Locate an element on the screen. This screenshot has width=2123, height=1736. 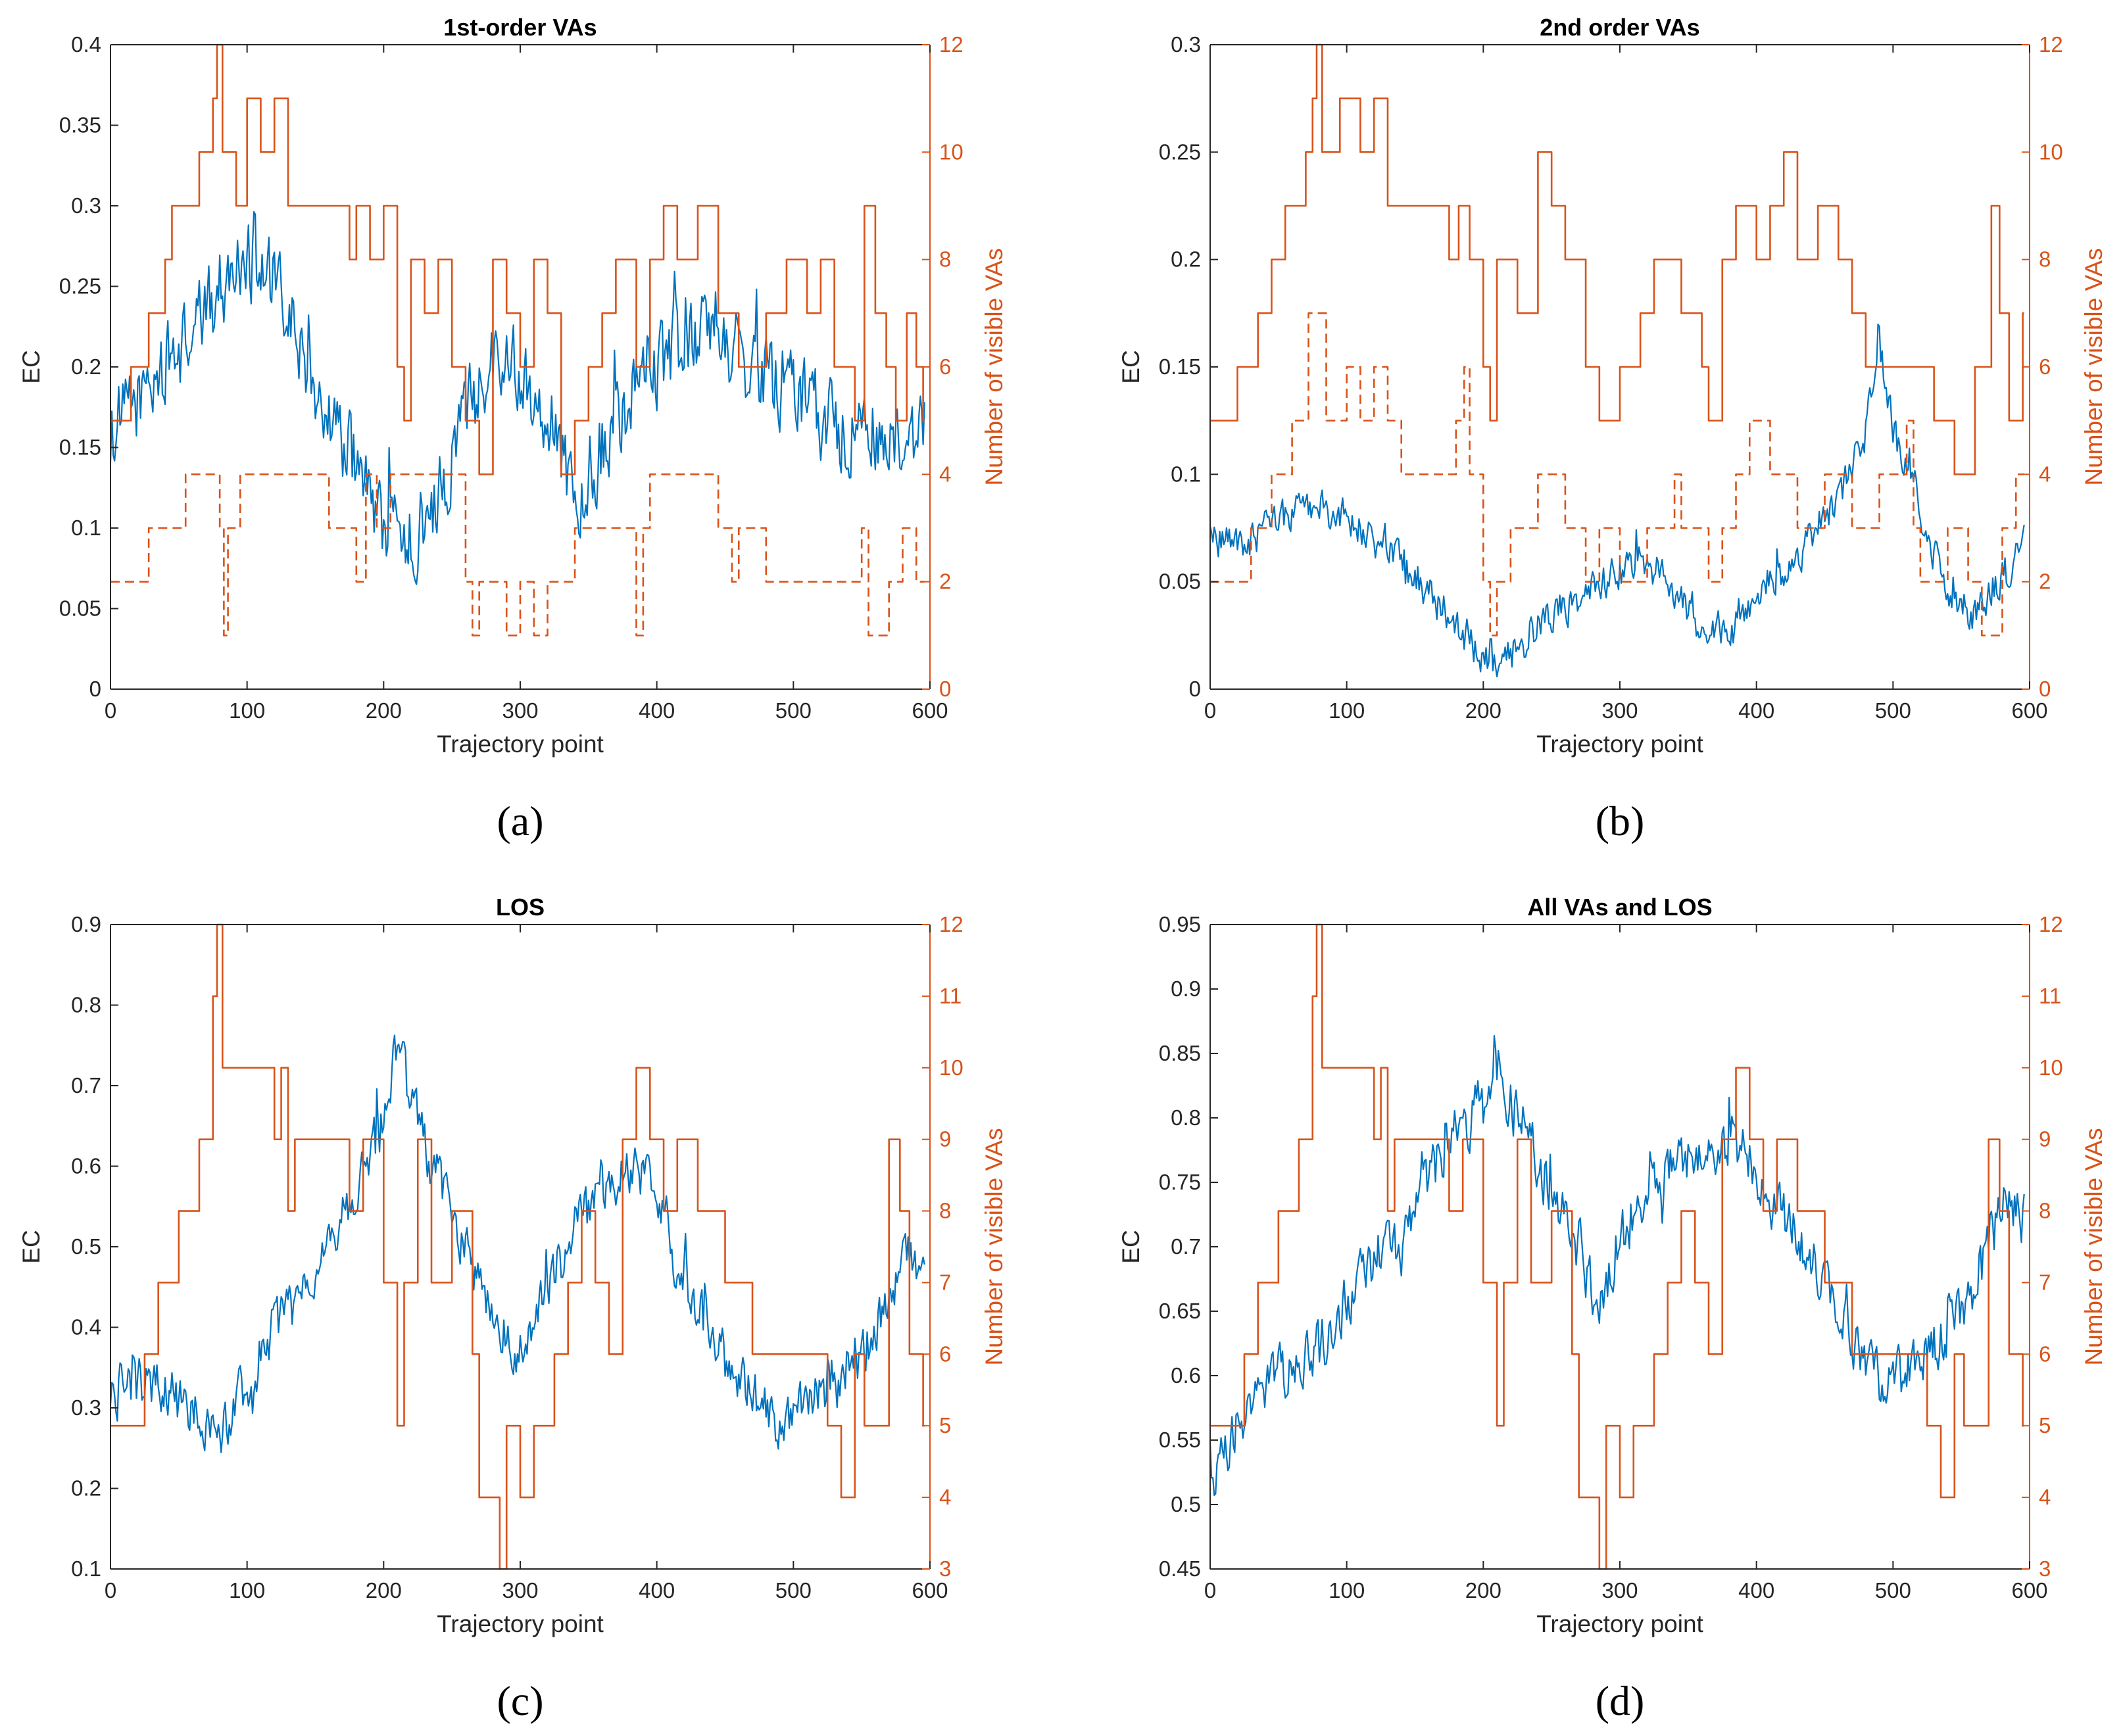
y-tick-label: 0.4 is located at coordinates (86, 45).